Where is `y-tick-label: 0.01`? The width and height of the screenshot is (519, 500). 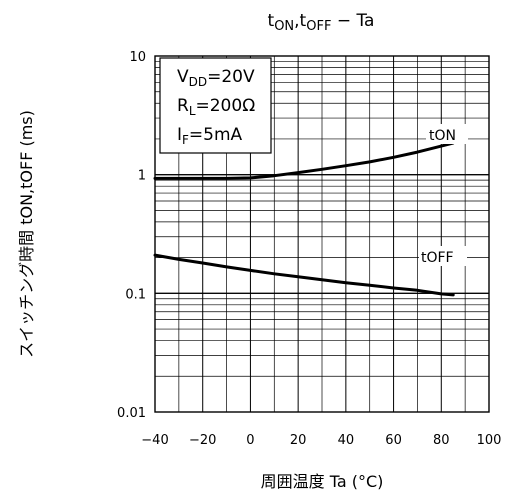
y-tick-label: 0.01 is located at coordinates (131, 413).